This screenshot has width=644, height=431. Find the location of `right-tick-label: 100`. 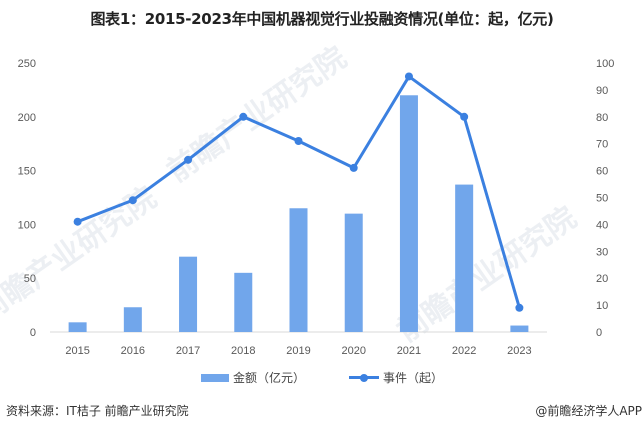

right-tick-label: 100 is located at coordinates (605, 64).